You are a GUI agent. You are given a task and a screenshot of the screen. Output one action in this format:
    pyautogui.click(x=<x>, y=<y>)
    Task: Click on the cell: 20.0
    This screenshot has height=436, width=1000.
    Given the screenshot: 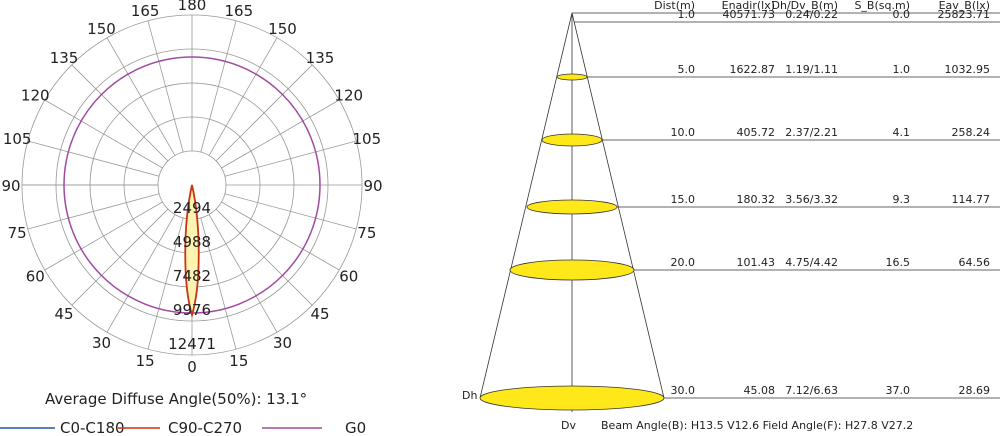 What is the action you would take?
    pyautogui.click(x=683, y=262)
    